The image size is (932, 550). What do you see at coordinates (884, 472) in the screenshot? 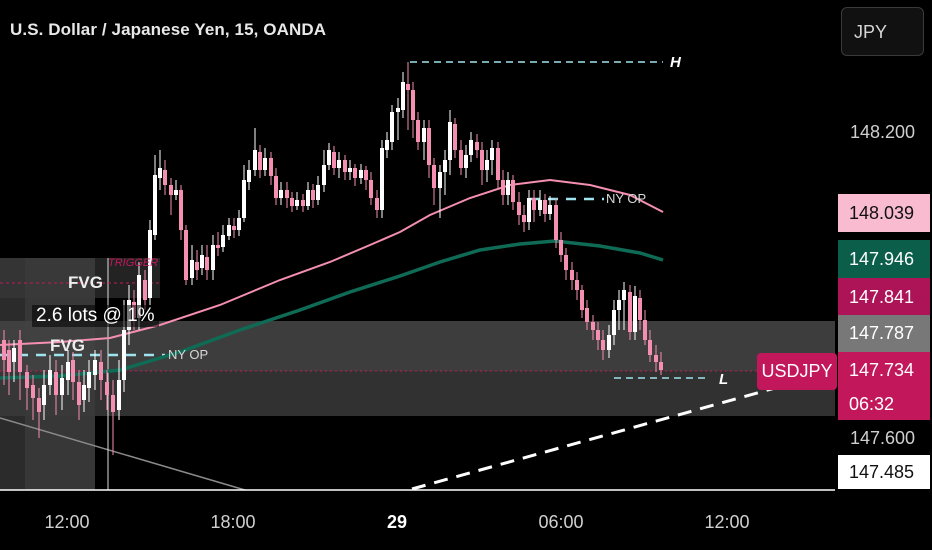
I see `price-axis-label: 147.485` at bounding box center [884, 472].